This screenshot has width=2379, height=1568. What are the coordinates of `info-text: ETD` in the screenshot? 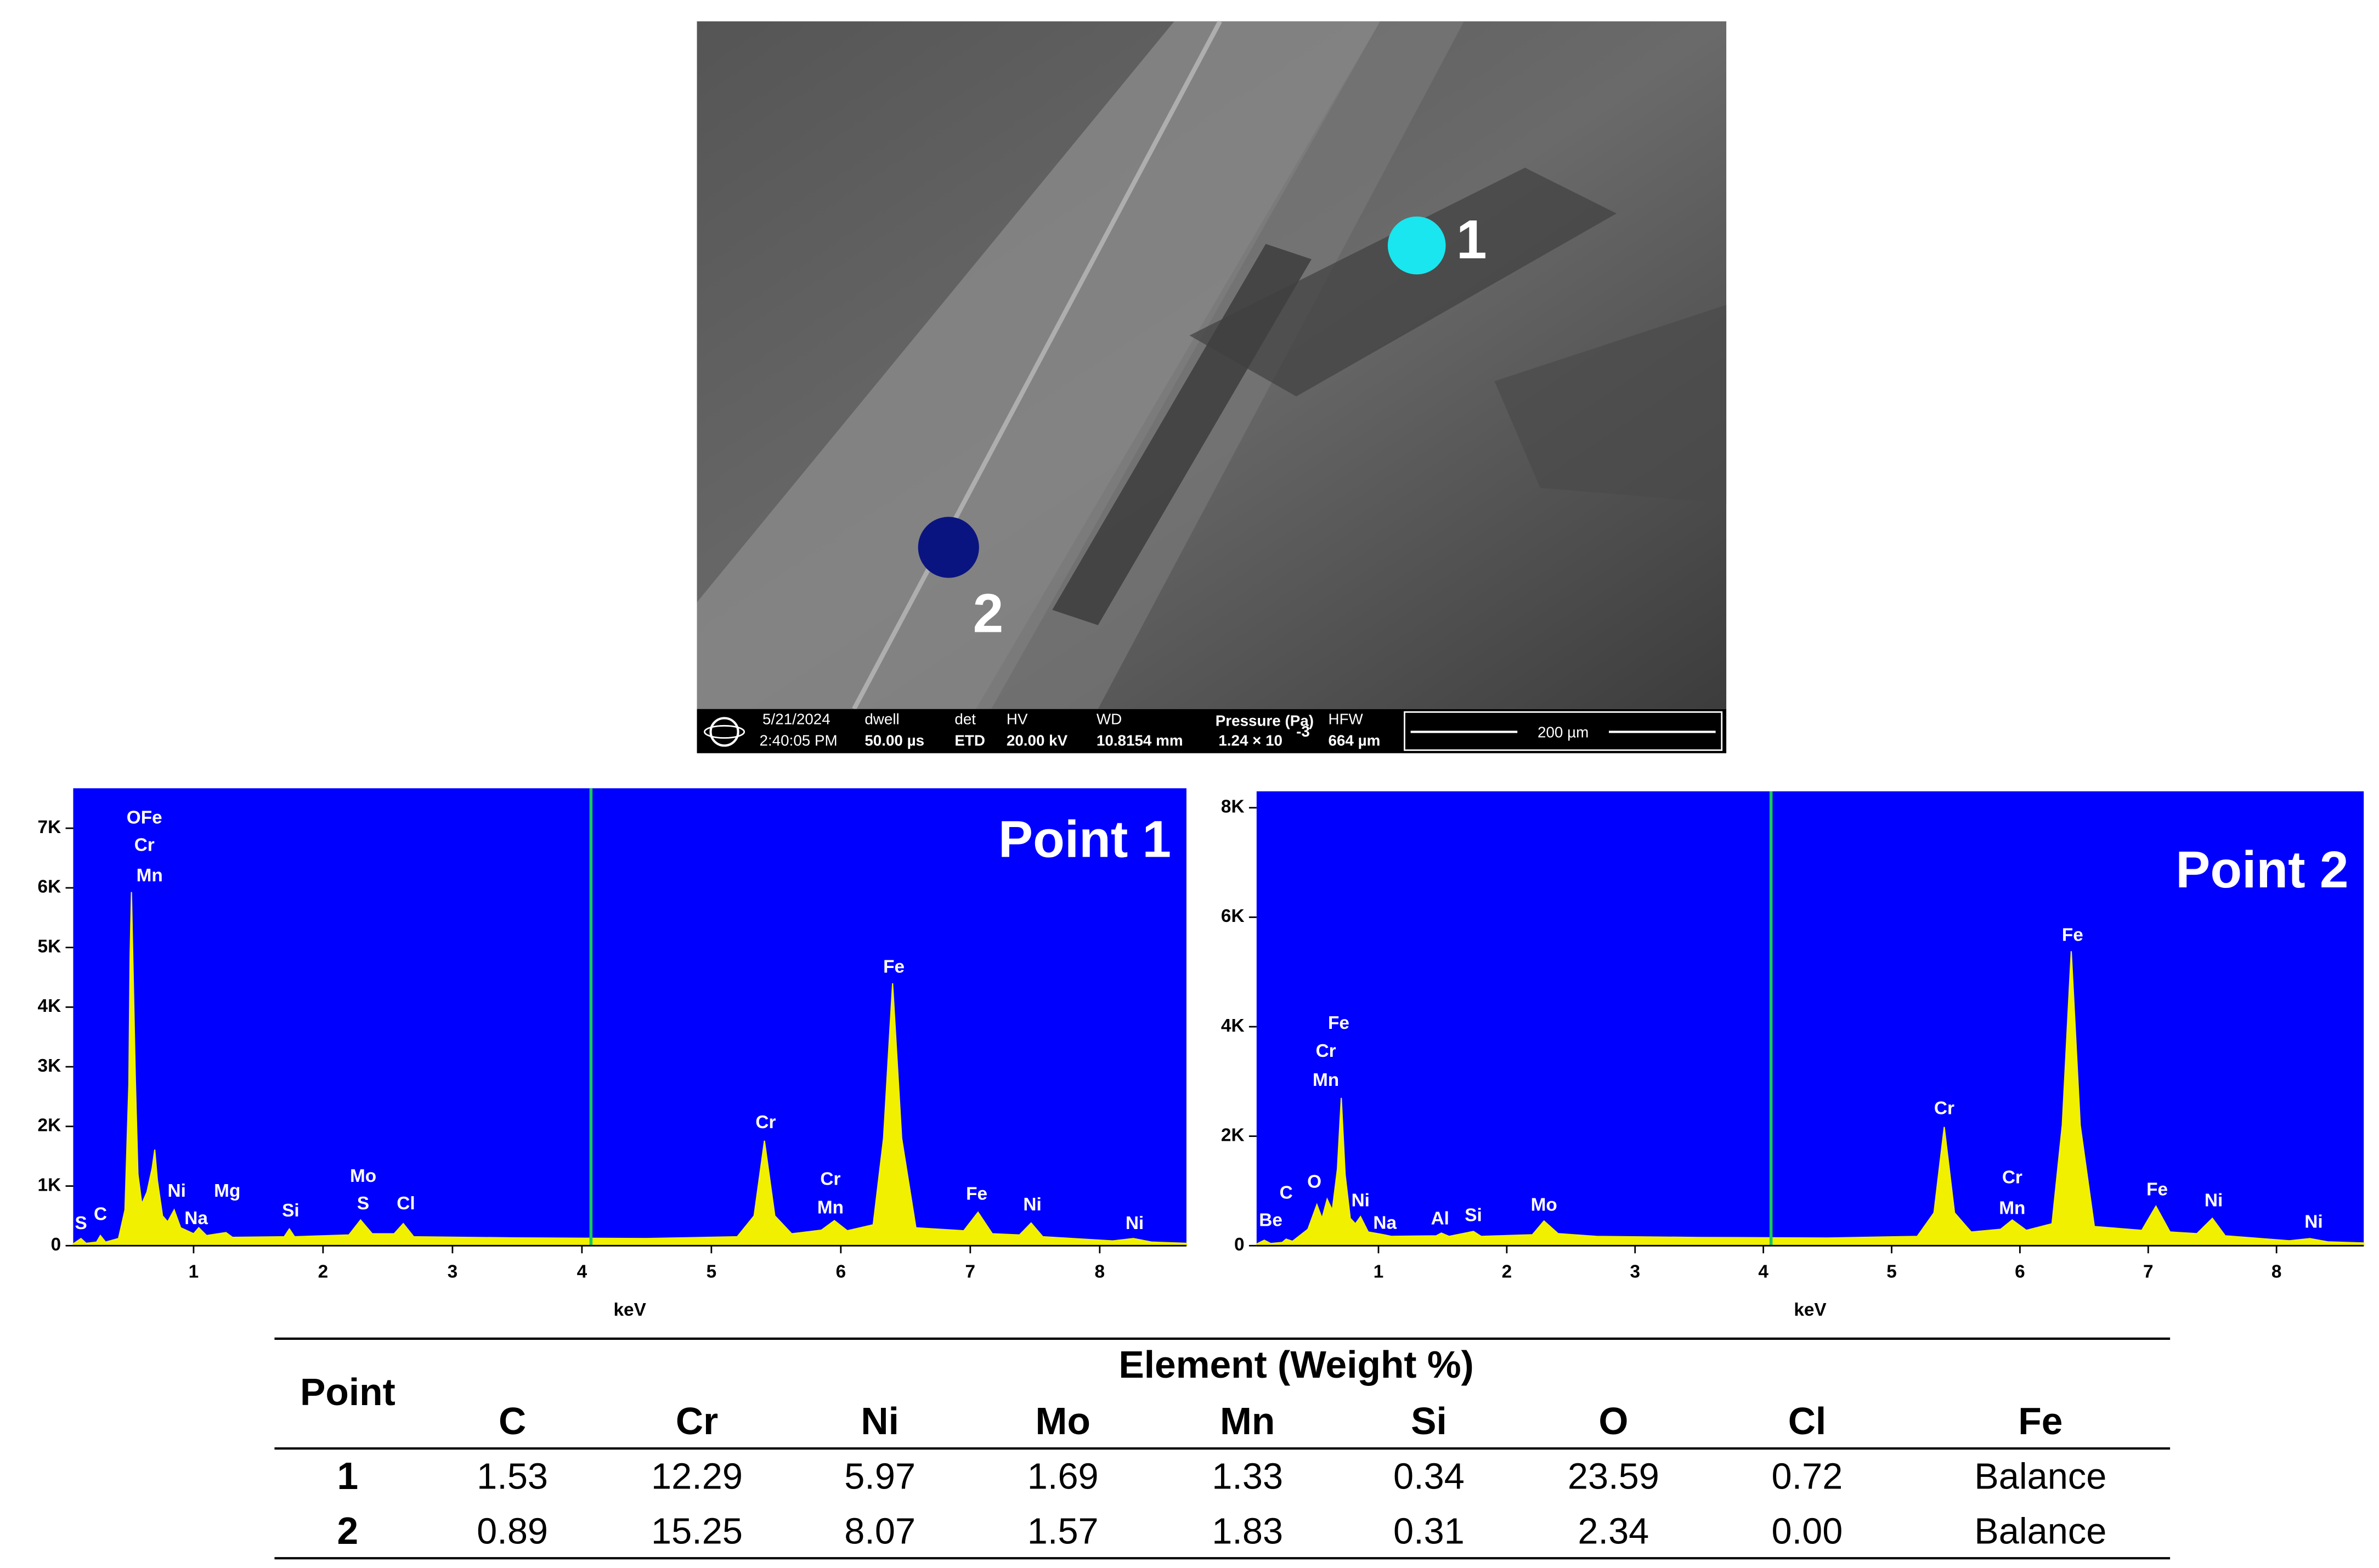 It's located at (969, 740).